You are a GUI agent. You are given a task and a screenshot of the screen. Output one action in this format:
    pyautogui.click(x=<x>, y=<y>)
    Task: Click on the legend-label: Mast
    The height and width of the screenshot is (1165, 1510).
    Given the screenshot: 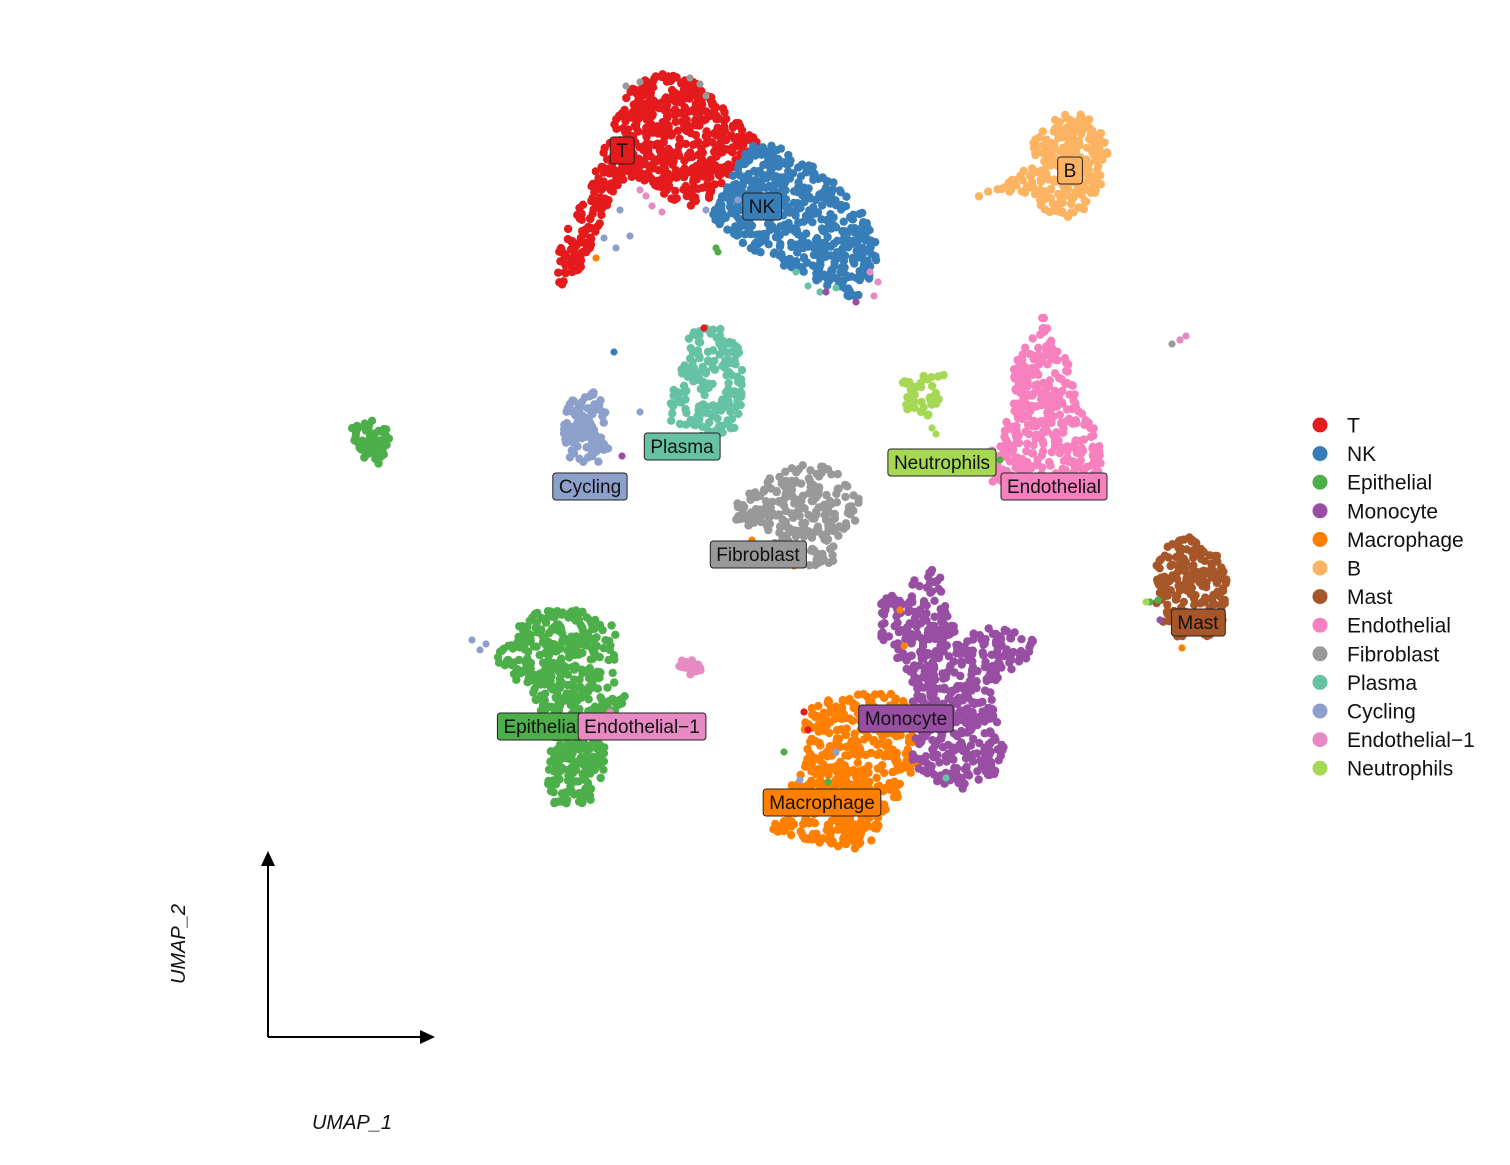 What is the action you would take?
    pyautogui.click(x=1370, y=597)
    